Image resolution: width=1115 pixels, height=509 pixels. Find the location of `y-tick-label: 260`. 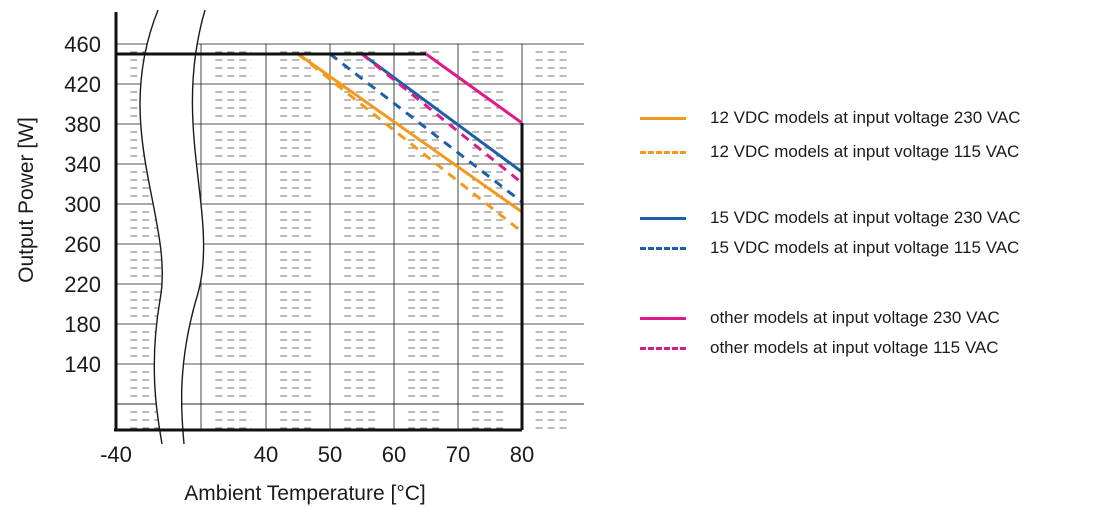

y-tick-label: 260 is located at coordinates (82, 244).